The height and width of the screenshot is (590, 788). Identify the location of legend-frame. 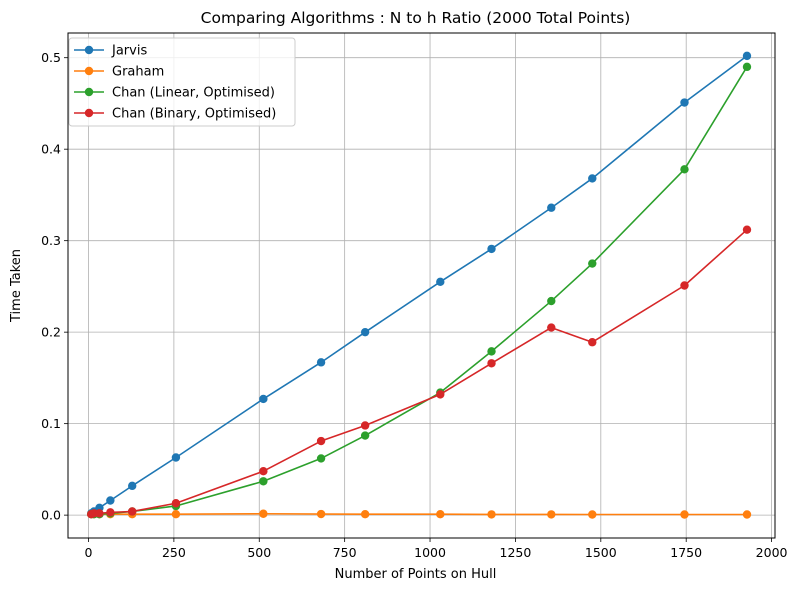
(182, 82).